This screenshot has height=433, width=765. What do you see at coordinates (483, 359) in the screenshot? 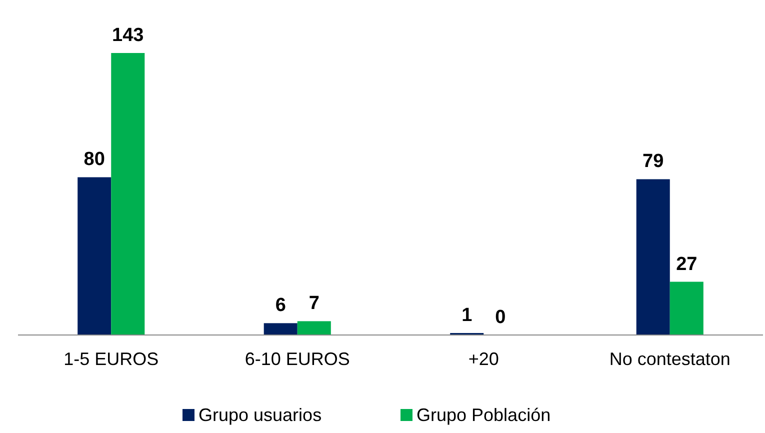
I see `x-tick-label: +20` at bounding box center [483, 359].